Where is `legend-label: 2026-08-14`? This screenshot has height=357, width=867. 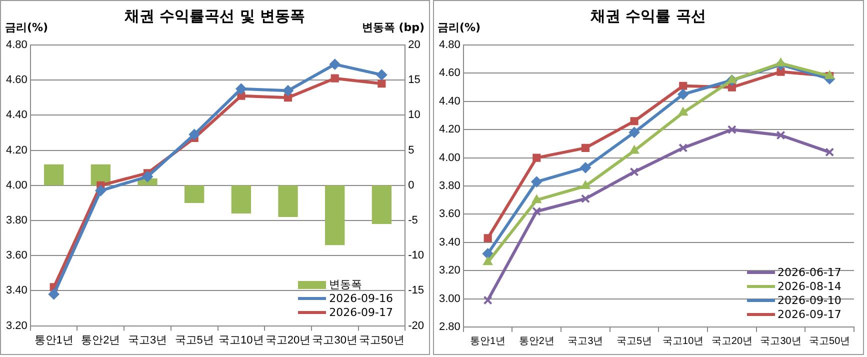 legend-label: 2026-08-14 is located at coordinates (810, 286).